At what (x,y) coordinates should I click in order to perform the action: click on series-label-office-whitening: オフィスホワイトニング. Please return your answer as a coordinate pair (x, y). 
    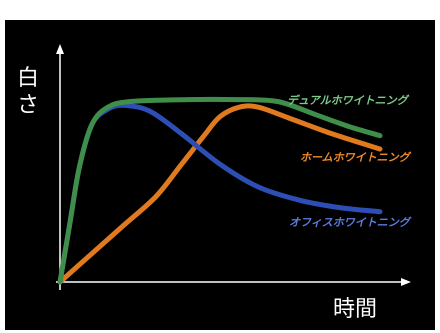
    Looking at the image, I should click on (350, 222).